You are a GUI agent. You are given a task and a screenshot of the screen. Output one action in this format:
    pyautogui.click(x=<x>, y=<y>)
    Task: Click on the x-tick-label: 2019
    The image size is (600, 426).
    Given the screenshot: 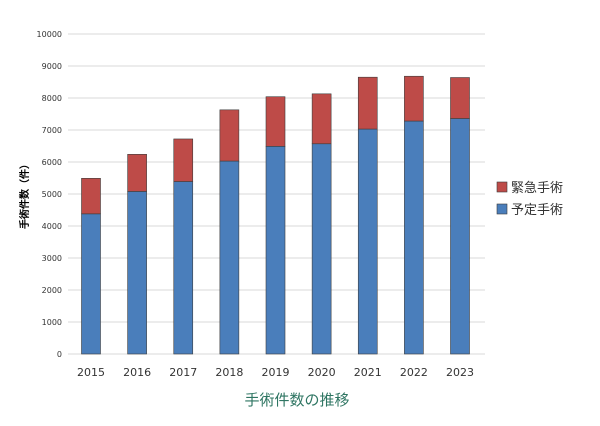 What is the action you would take?
    pyautogui.click(x=276, y=372)
    